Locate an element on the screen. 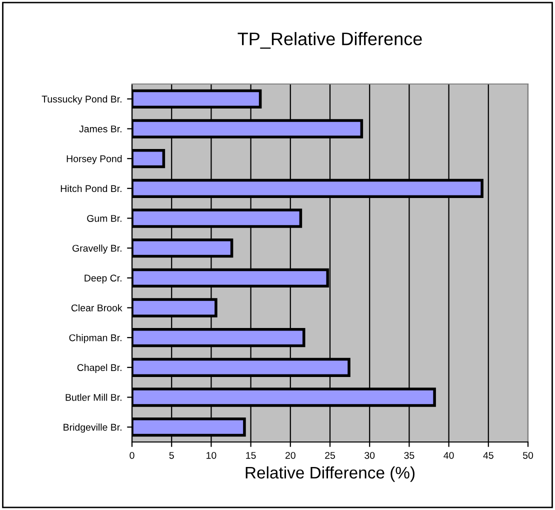 The image size is (555, 510). y-tick-label: Gravelly Br. is located at coordinates (97, 249).